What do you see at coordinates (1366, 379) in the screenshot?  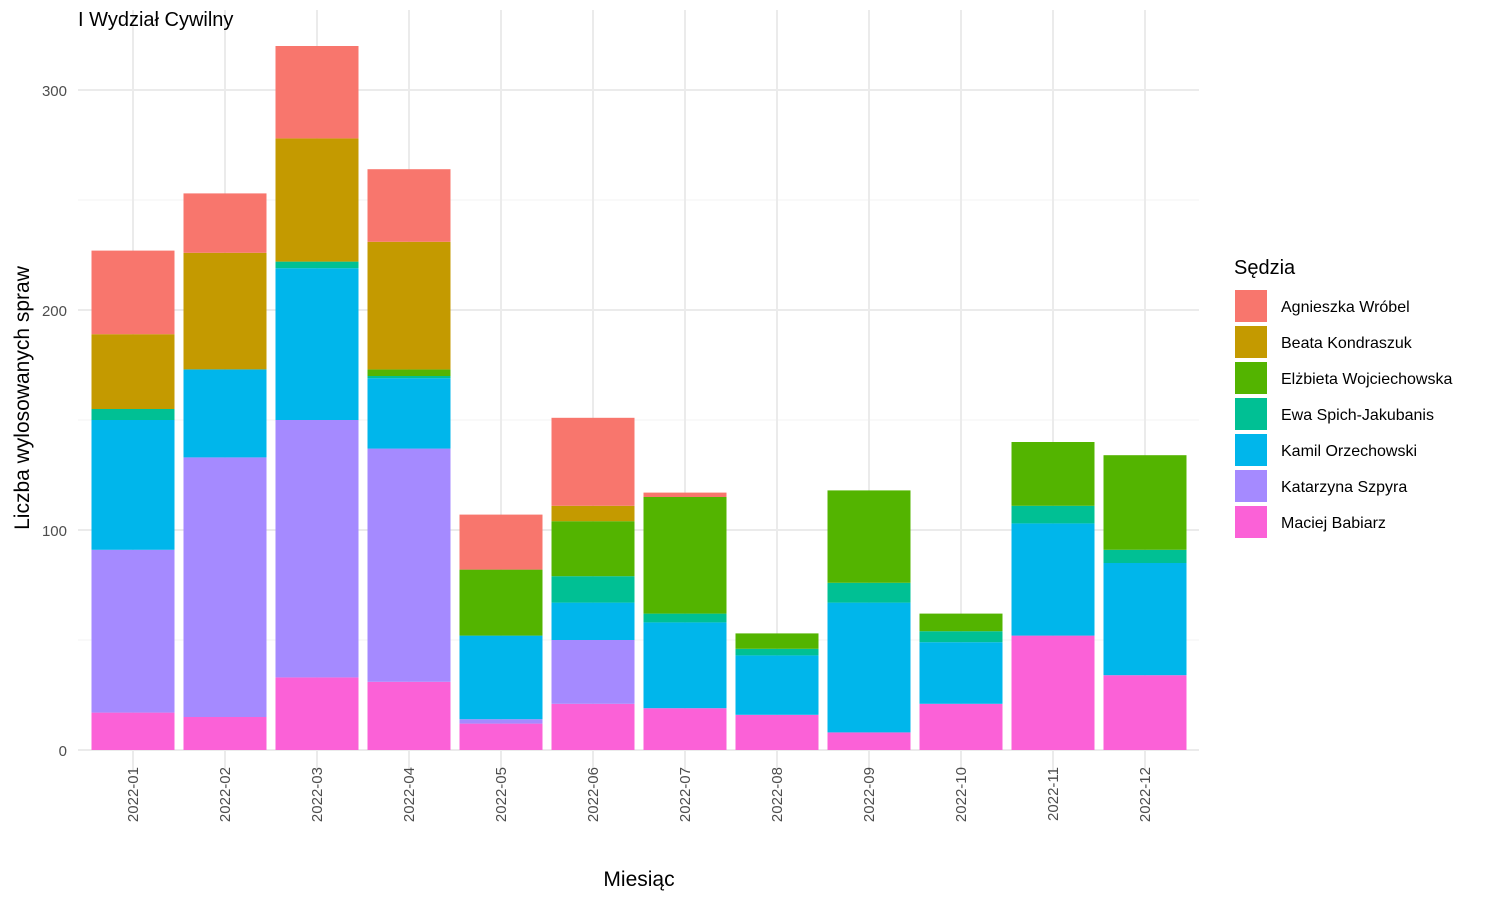 I see `legend-label: Elżbieta Wojciechowska` at bounding box center [1366, 379].